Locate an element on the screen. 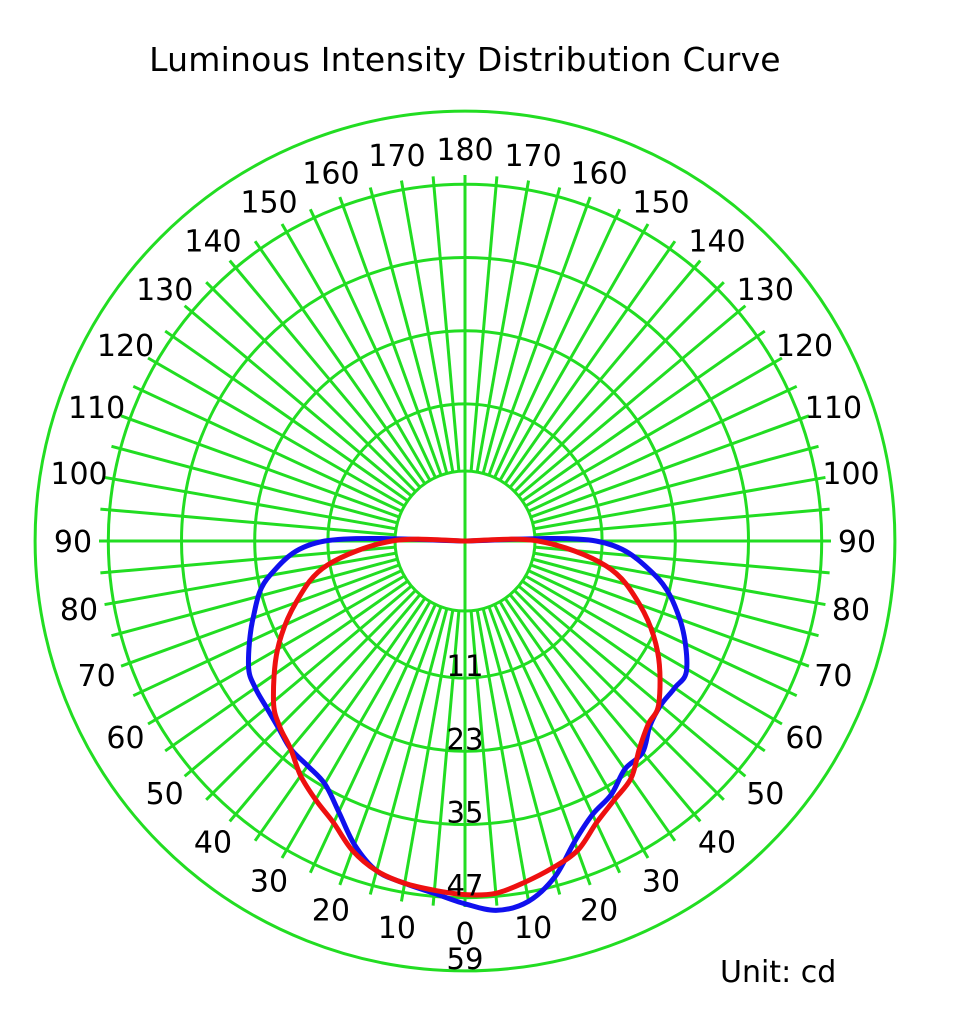 The height and width of the screenshot is (1022, 958). angle-tick-left: 50 is located at coordinates (165, 794).